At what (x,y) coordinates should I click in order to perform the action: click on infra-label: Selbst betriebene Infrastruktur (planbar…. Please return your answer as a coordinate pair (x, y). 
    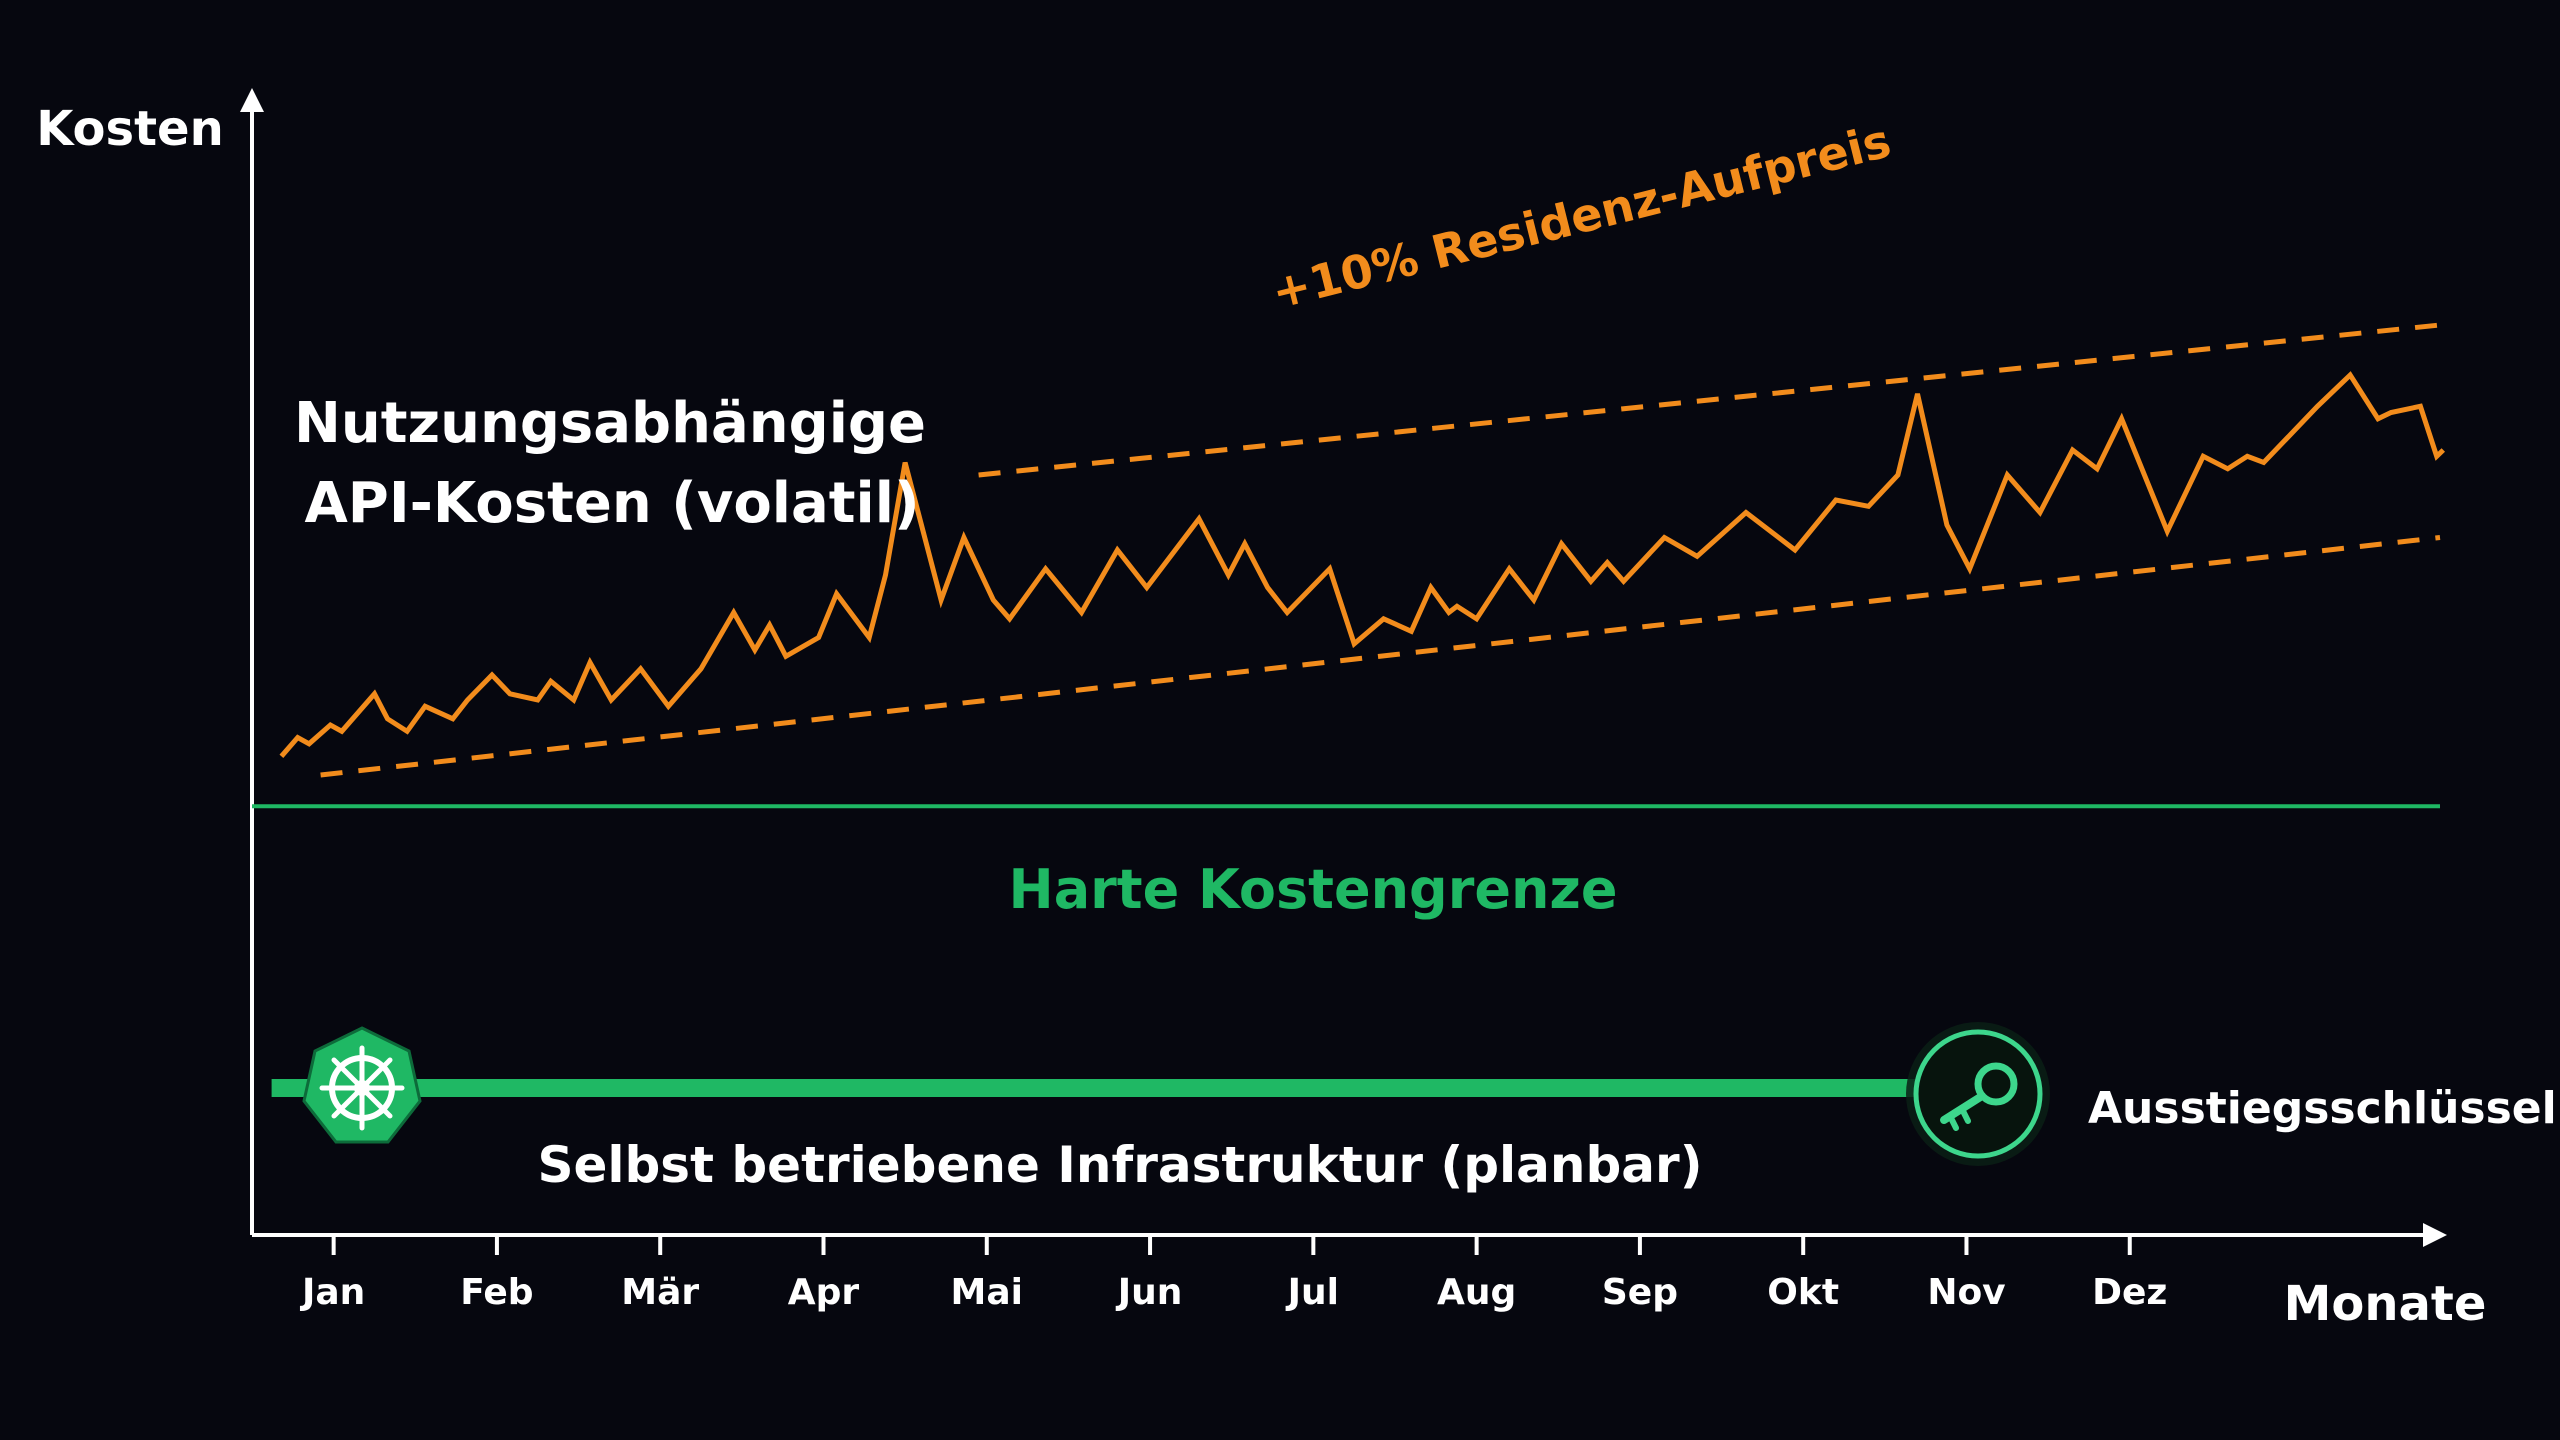
    Looking at the image, I should click on (1119, 1165).